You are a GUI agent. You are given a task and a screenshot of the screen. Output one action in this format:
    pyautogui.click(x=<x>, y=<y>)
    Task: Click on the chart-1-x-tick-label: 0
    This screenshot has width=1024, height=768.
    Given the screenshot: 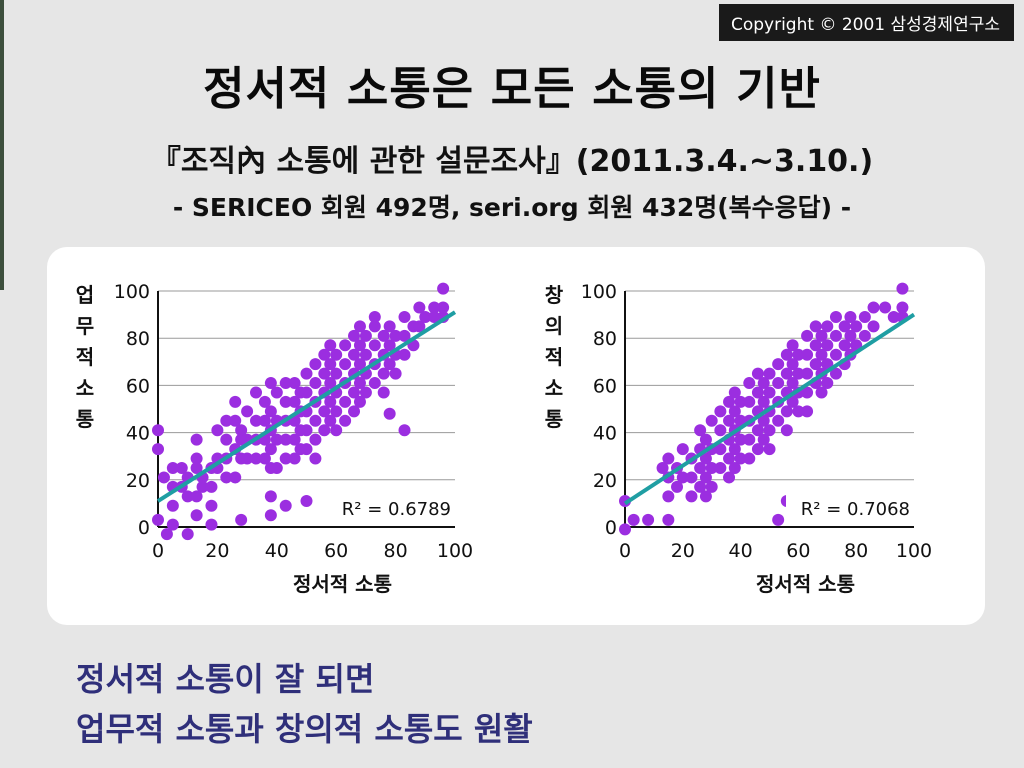 What is the action you would take?
    pyautogui.click(x=158, y=551)
    